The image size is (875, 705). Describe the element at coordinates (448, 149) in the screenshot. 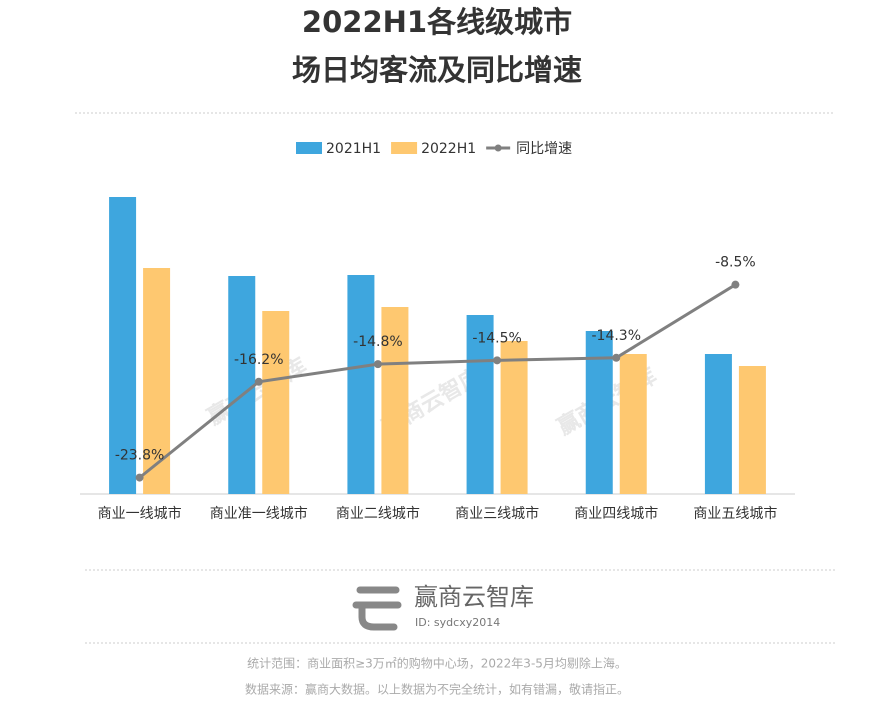

I see `legend-label: 2022H1` at that location.